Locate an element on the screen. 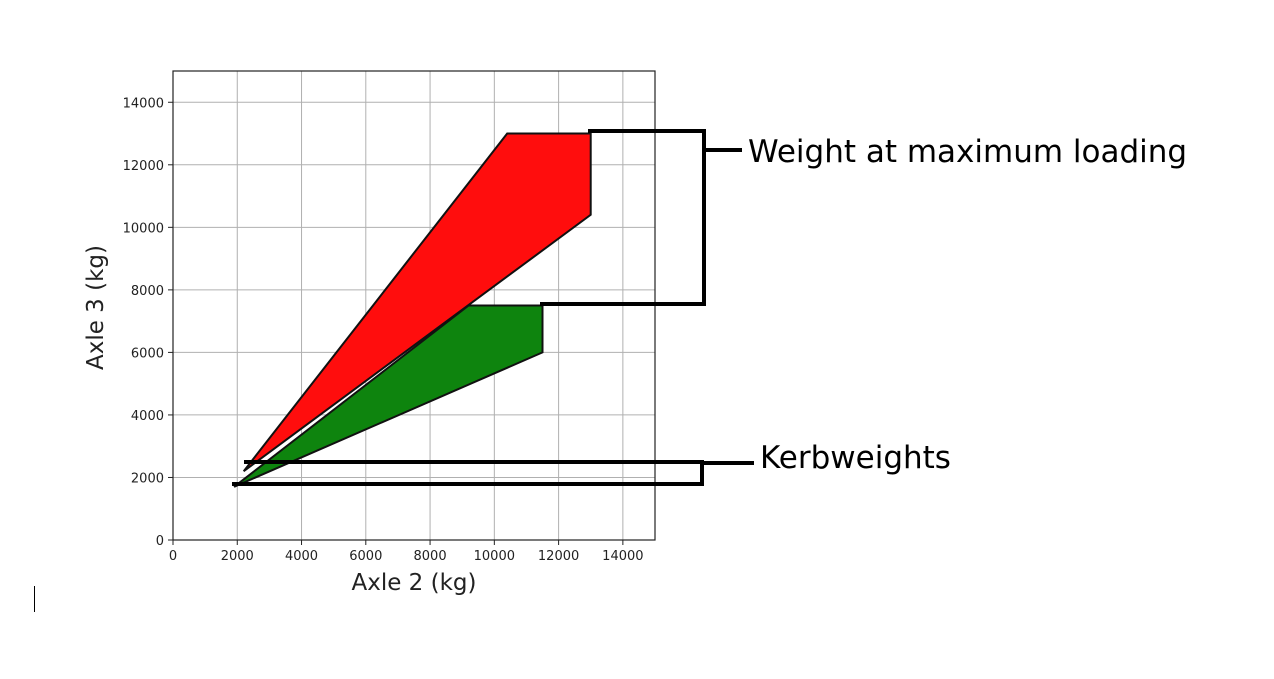 The width and height of the screenshot is (1274, 679). annotation-label-1: Weight at maximum loading is located at coordinates (967, 152).